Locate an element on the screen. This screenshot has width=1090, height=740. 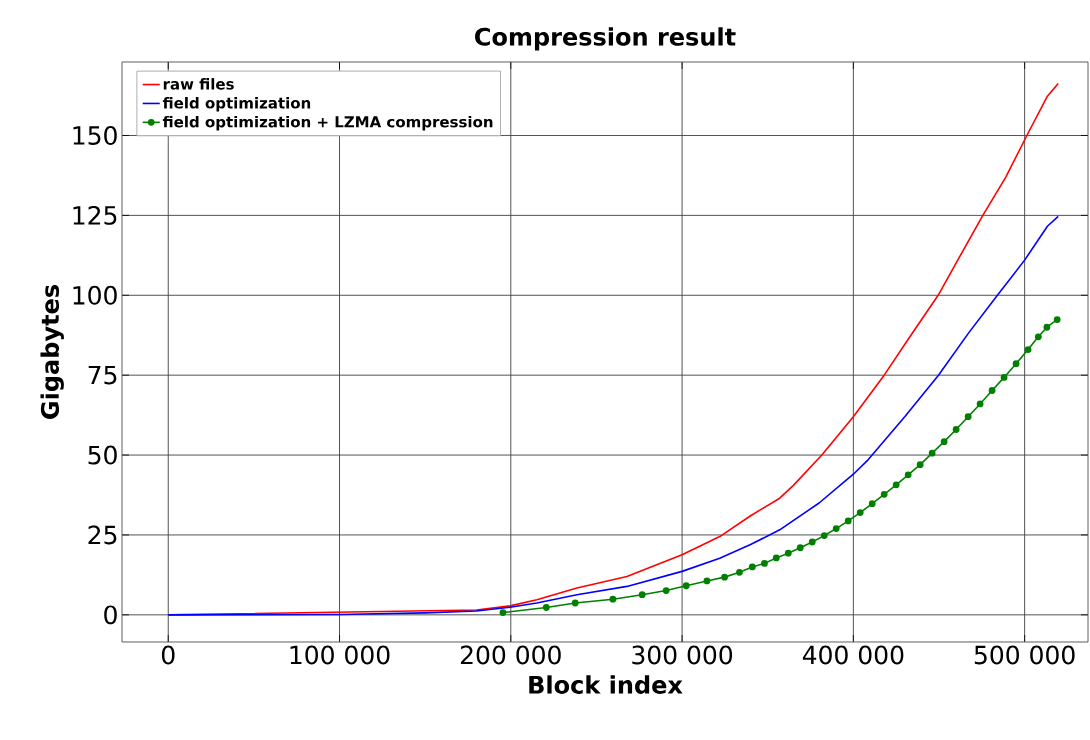
chart-title: Compression result is located at coordinates (605, 39).